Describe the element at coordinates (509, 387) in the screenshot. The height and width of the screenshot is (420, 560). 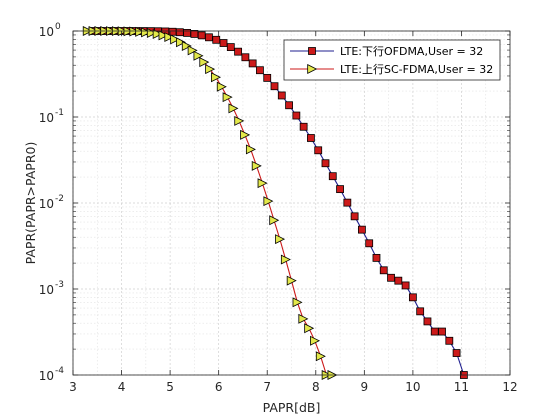
I see `x-tick-label: 12` at that location.